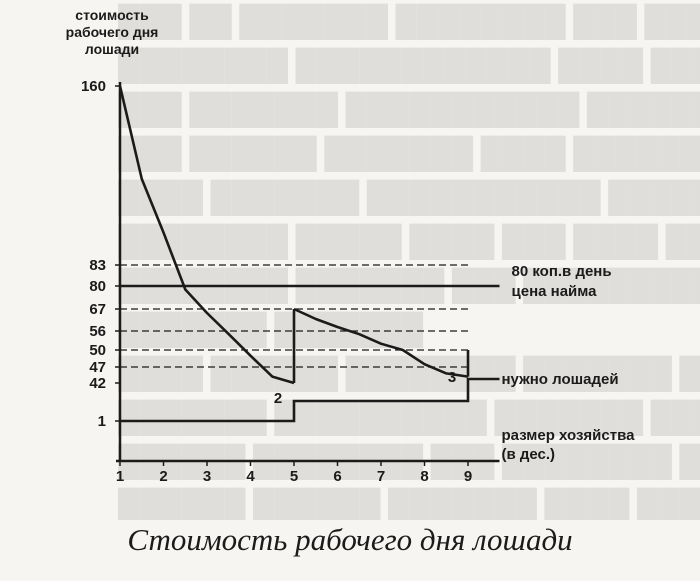 Image resolution: width=700 pixels, height=581 pixels. What do you see at coordinates (278, 398) in the screenshot?
I see `step-label-2: 2` at bounding box center [278, 398].